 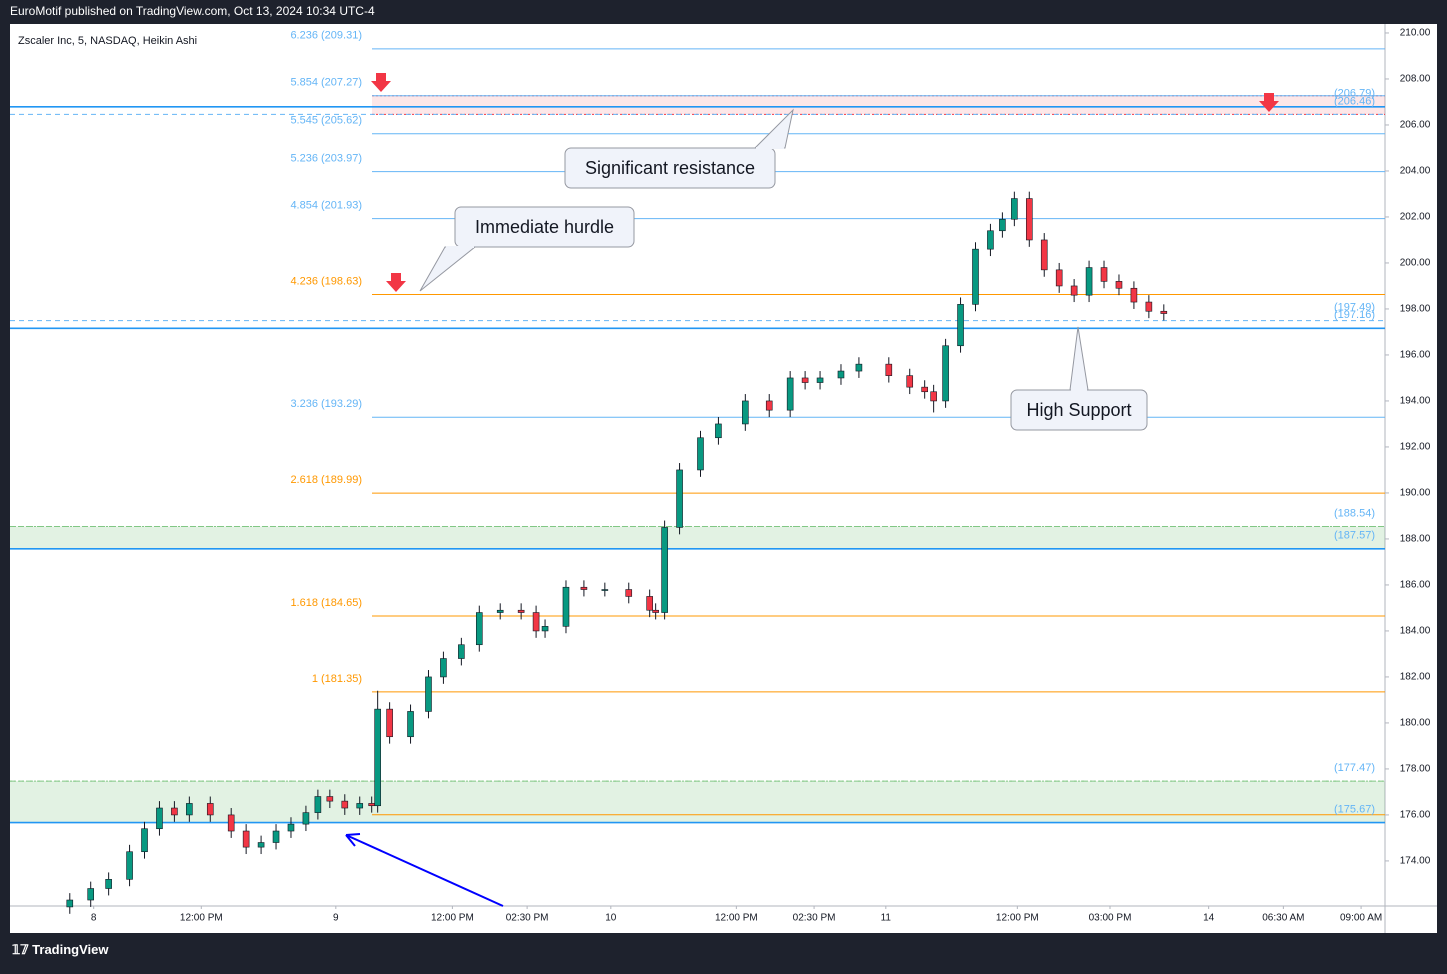 I want to click on fib-label: 3.236 (193.29), so click(x=326, y=404).